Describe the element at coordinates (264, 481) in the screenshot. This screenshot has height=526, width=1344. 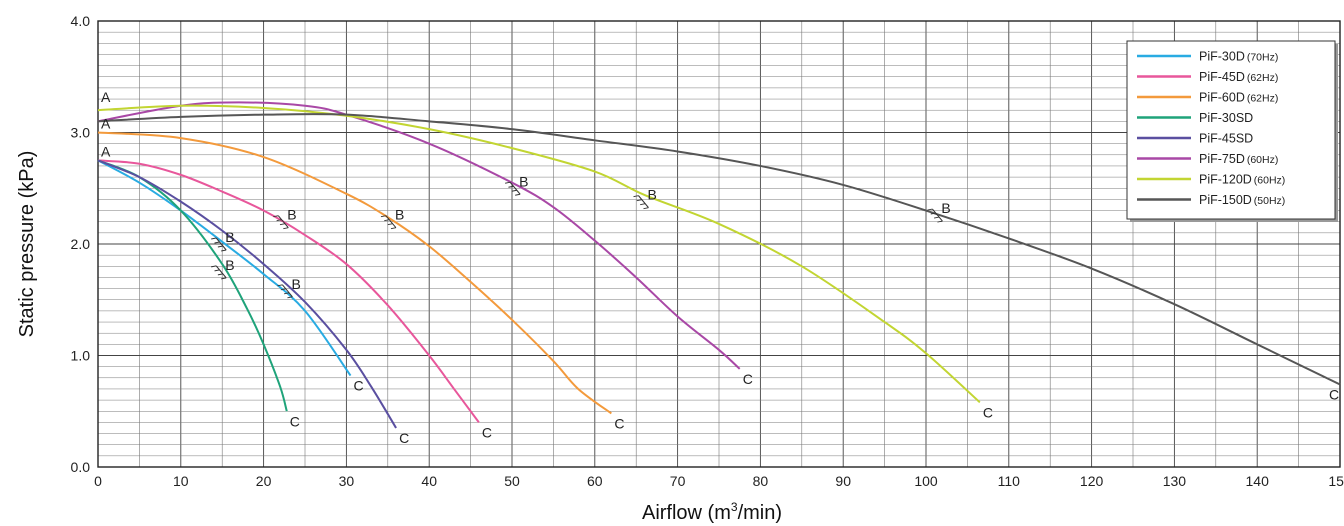
I see `x-tick-label: 20` at that location.